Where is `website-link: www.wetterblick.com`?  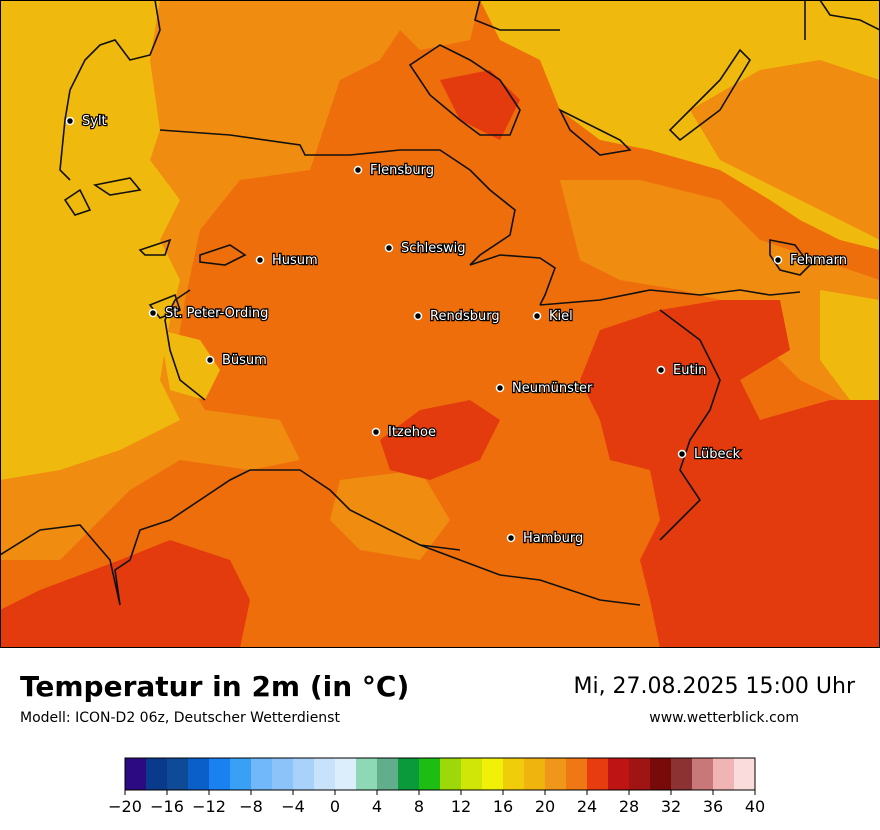
website-link: www.wetterblick.com is located at coordinates (724, 718).